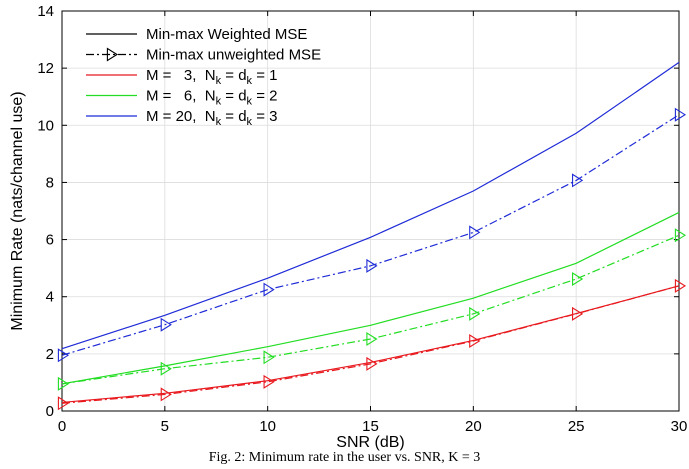 The height and width of the screenshot is (469, 689). I want to click on y-tick-label: 12, so click(45, 68).